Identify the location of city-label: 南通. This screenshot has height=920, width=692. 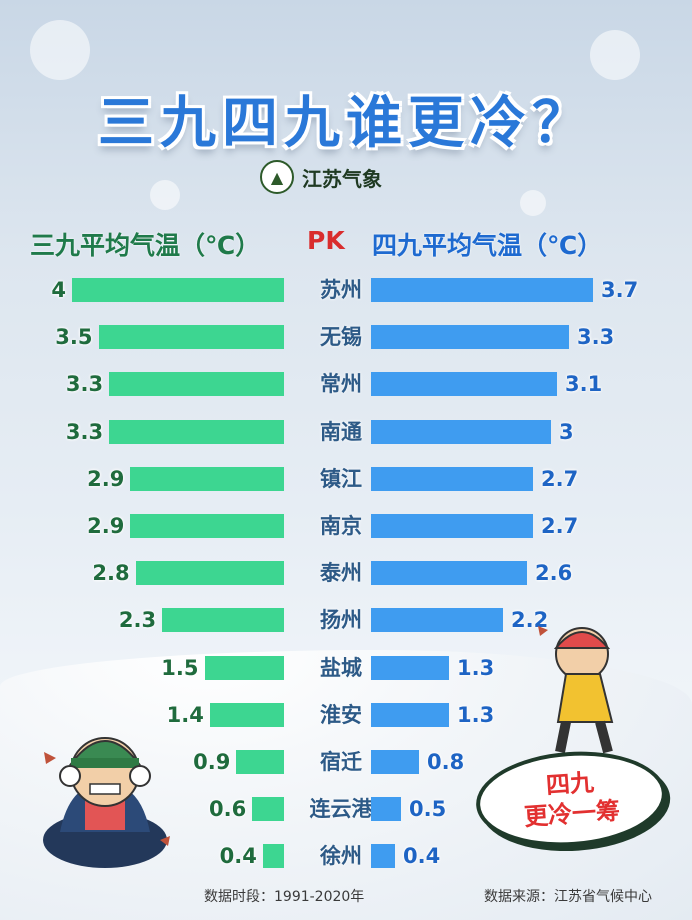
(341, 432).